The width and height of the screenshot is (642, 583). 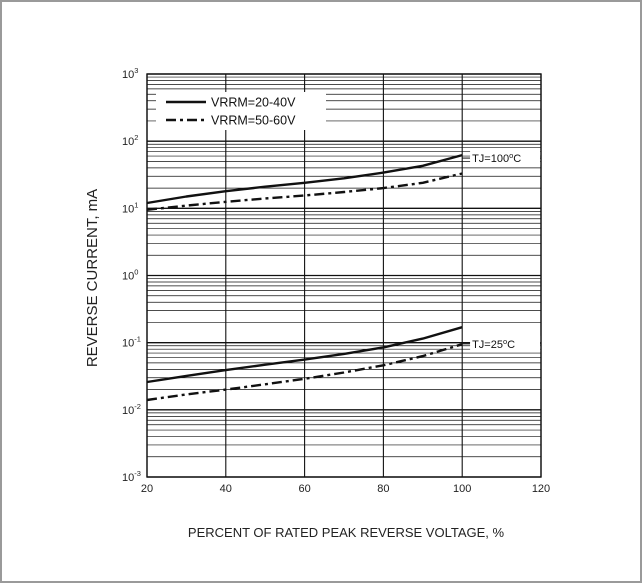 I want to click on y-tick-label: 10², so click(x=130, y=140).